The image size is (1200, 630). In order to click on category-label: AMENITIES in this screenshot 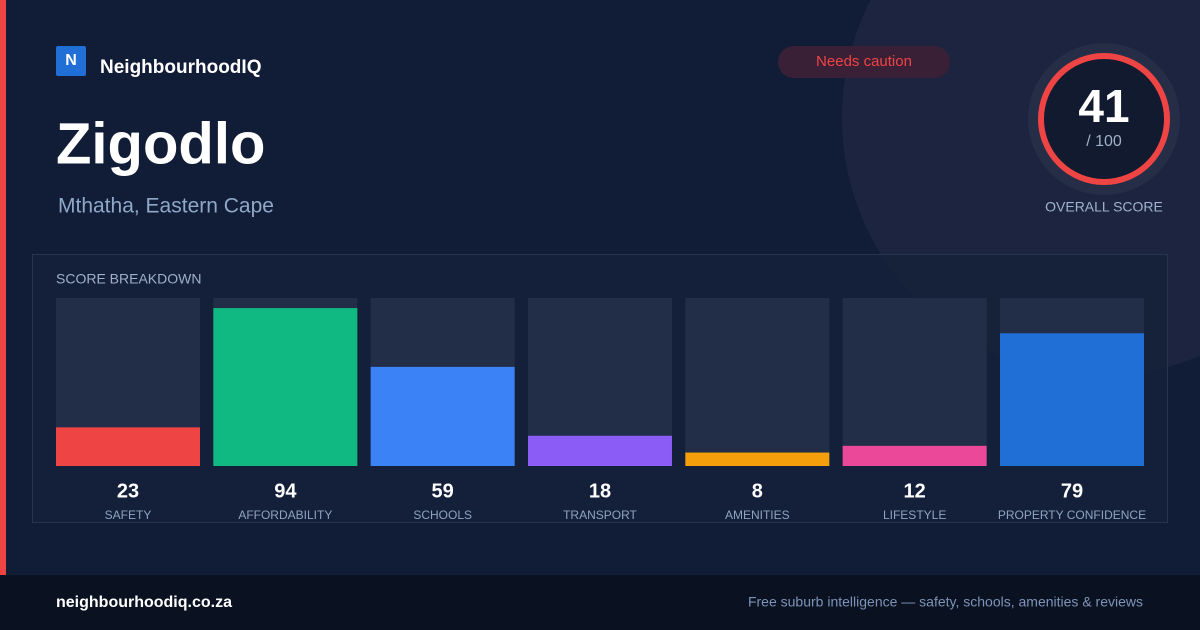, I will do `click(757, 515)`.